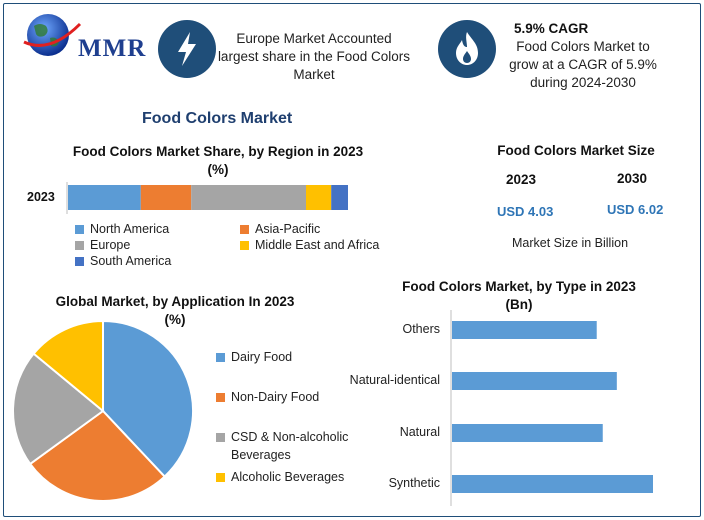 The width and height of the screenshot is (704, 520). What do you see at coordinates (419, 432) in the screenshot?
I see `type-category-label: Natural` at bounding box center [419, 432].